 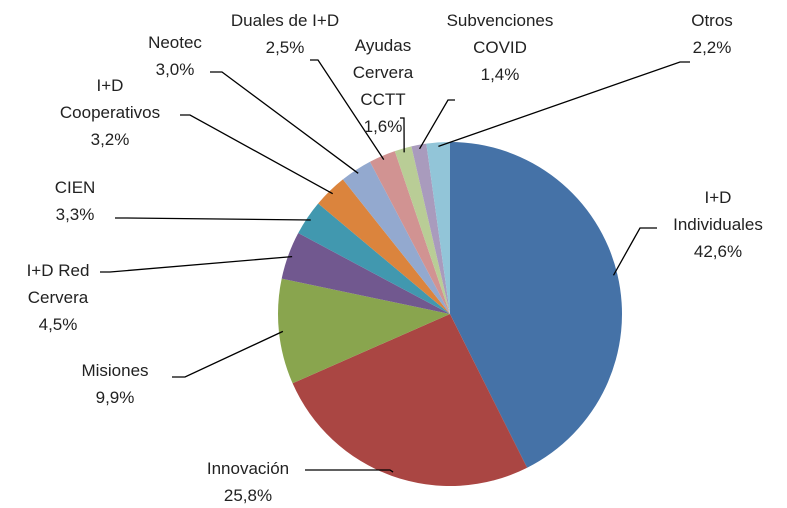 What do you see at coordinates (115, 384) in the screenshot?
I see `slice-label: Misiones 9,9%` at bounding box center [115, 384].